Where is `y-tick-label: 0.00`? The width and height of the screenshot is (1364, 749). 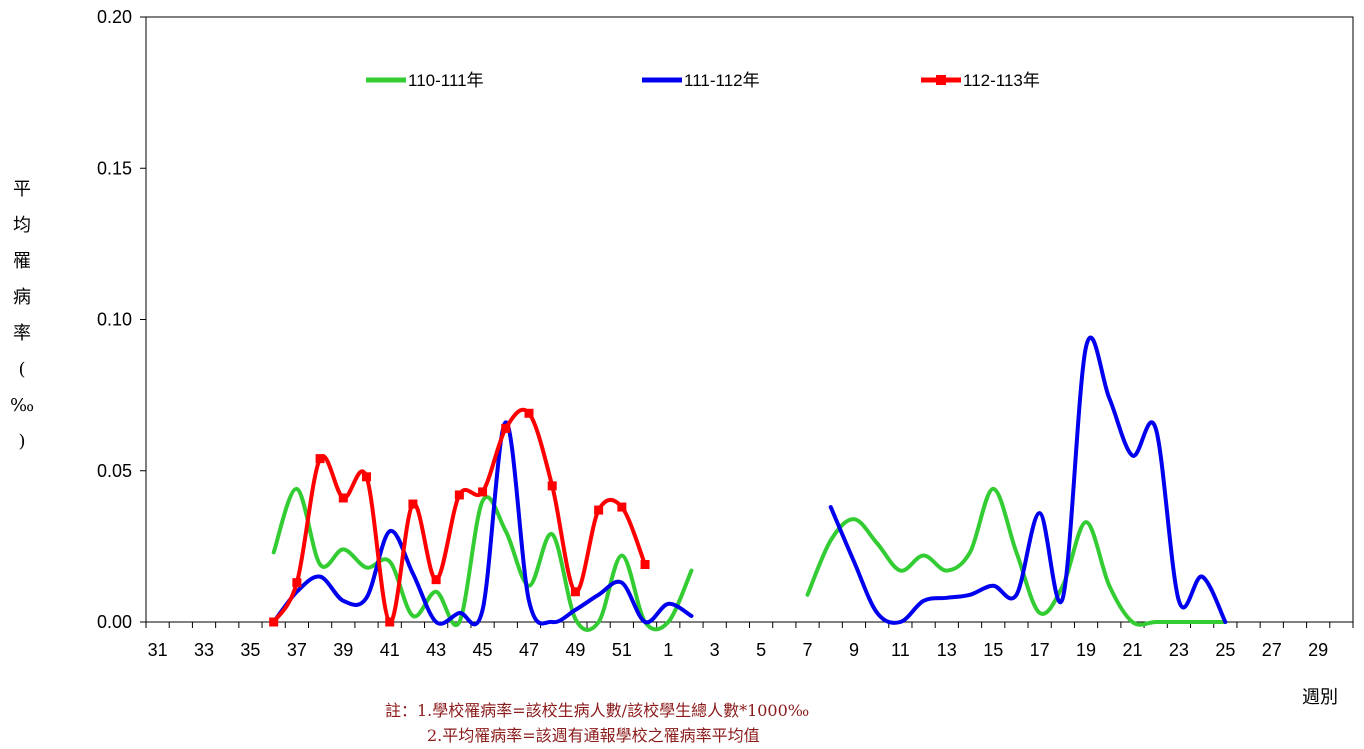 y-tick-label: 0.00 is located at coordinates (114, 622).